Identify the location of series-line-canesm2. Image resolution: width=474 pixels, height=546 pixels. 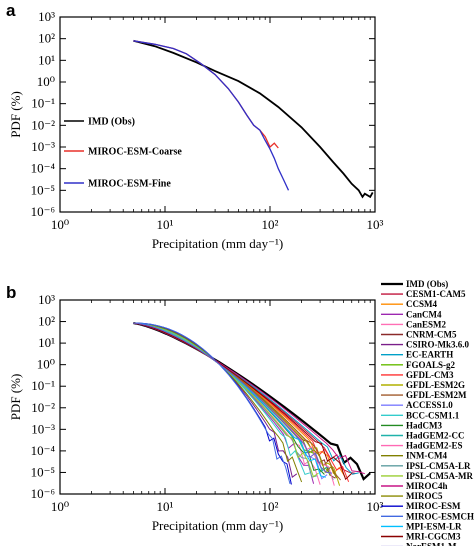
(227, 403).